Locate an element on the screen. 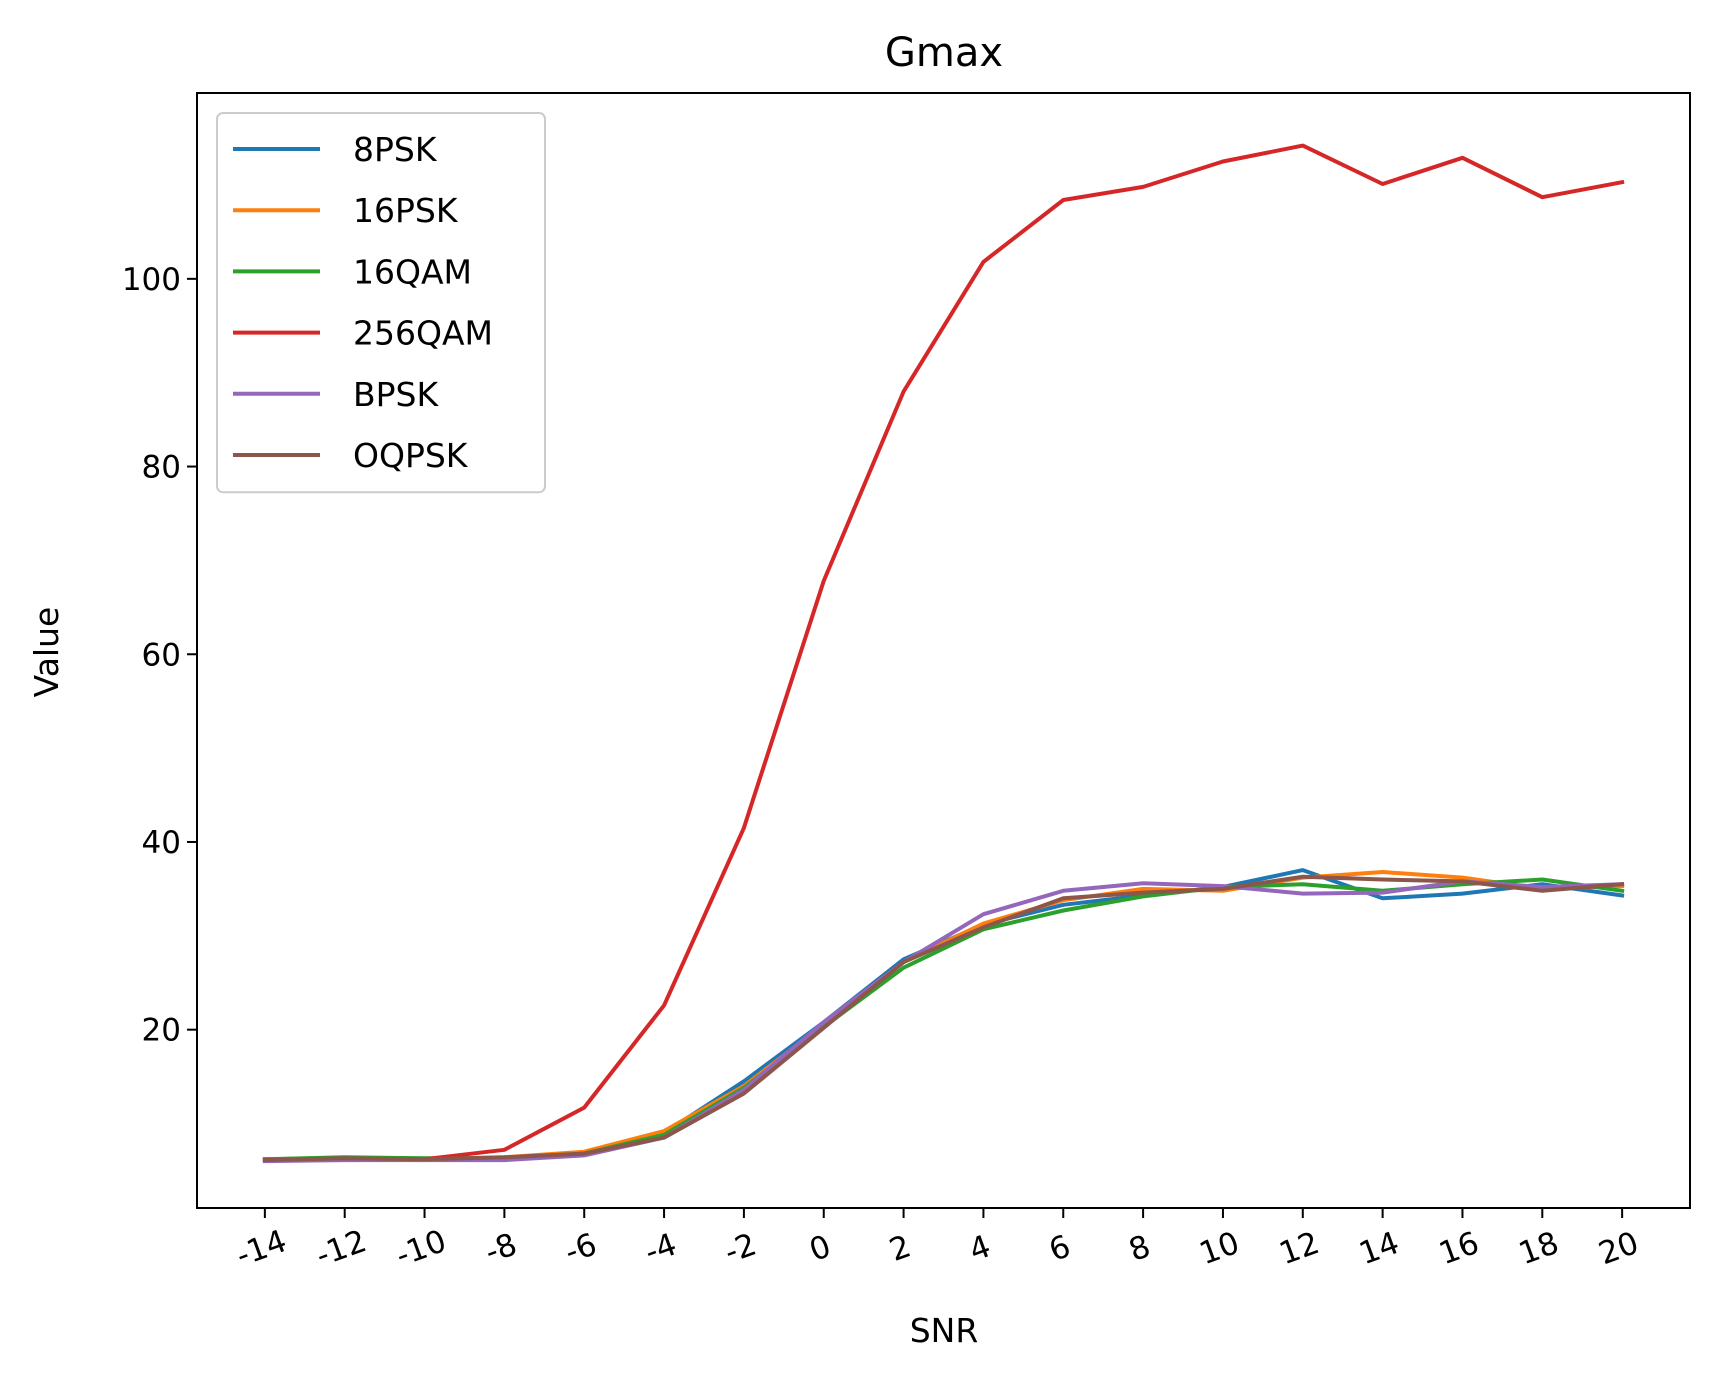  y-tick-label: 20 is located at coordinates (161, 1031).